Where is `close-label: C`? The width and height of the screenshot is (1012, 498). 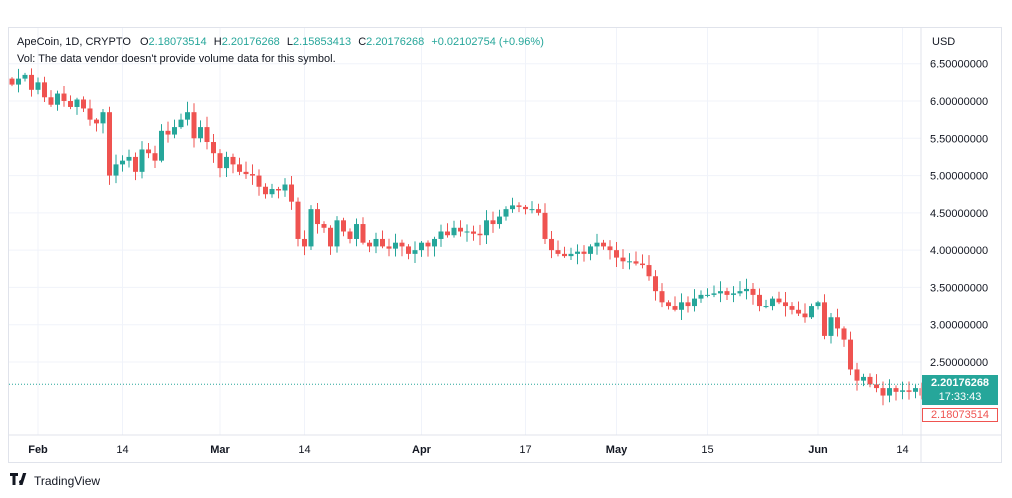 close-label: C is located at coordinates (362, 42).